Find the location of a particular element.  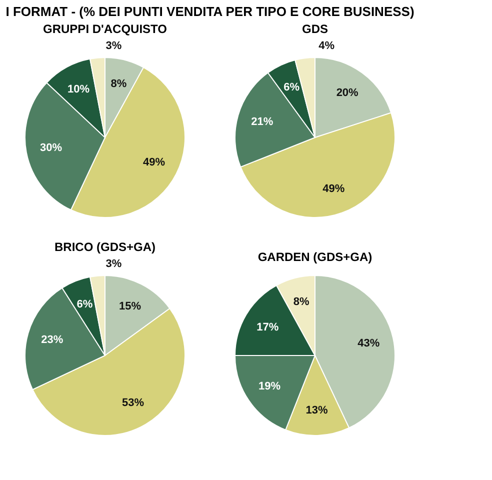

data-label: 4% is located at coordinates (326, 46).